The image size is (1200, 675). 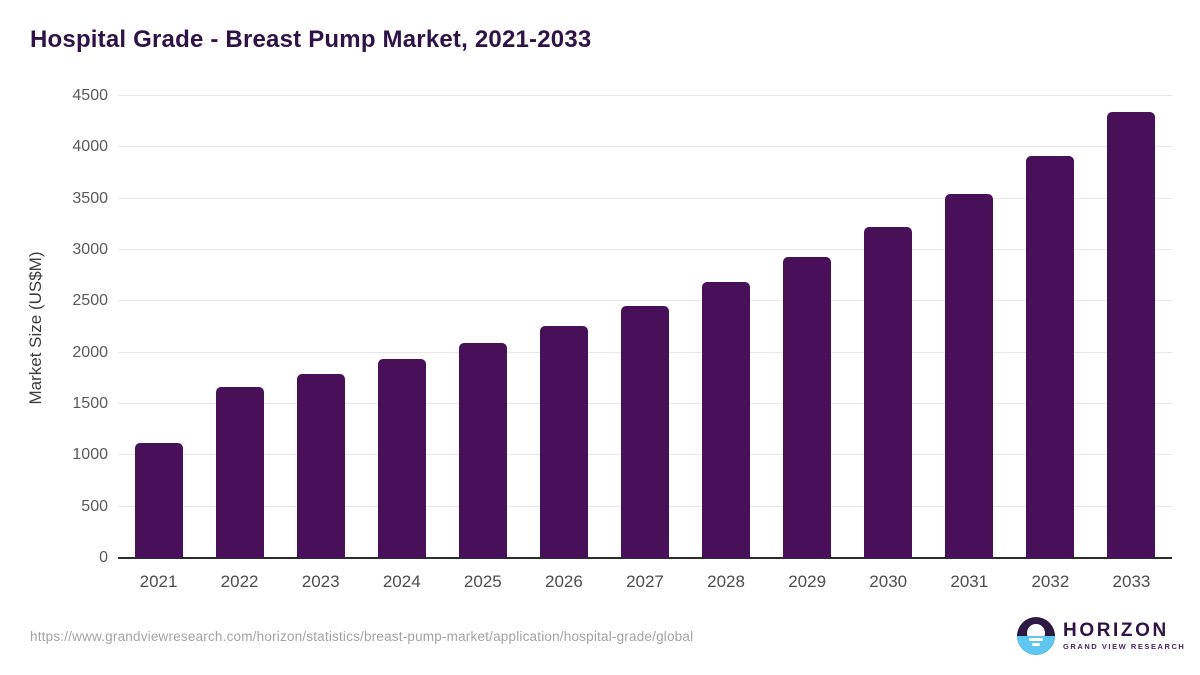 I want to click on horizon-logo-icon, so click(x=1036, y=636).